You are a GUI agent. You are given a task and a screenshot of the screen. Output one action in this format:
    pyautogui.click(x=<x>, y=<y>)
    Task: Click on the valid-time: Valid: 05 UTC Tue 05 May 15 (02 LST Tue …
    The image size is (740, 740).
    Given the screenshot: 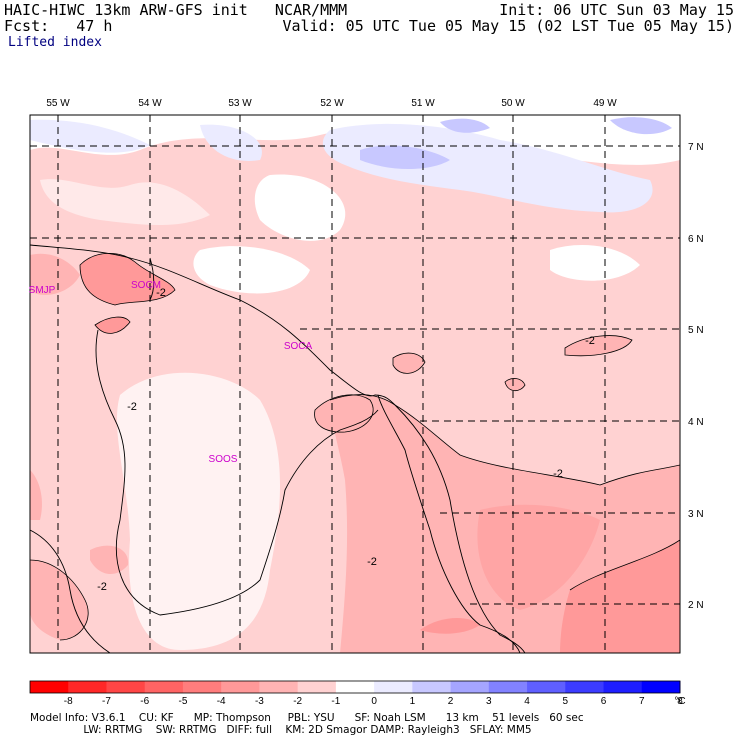 What is the action you would take?
    pyautogui.click(x=508, y=26)
    